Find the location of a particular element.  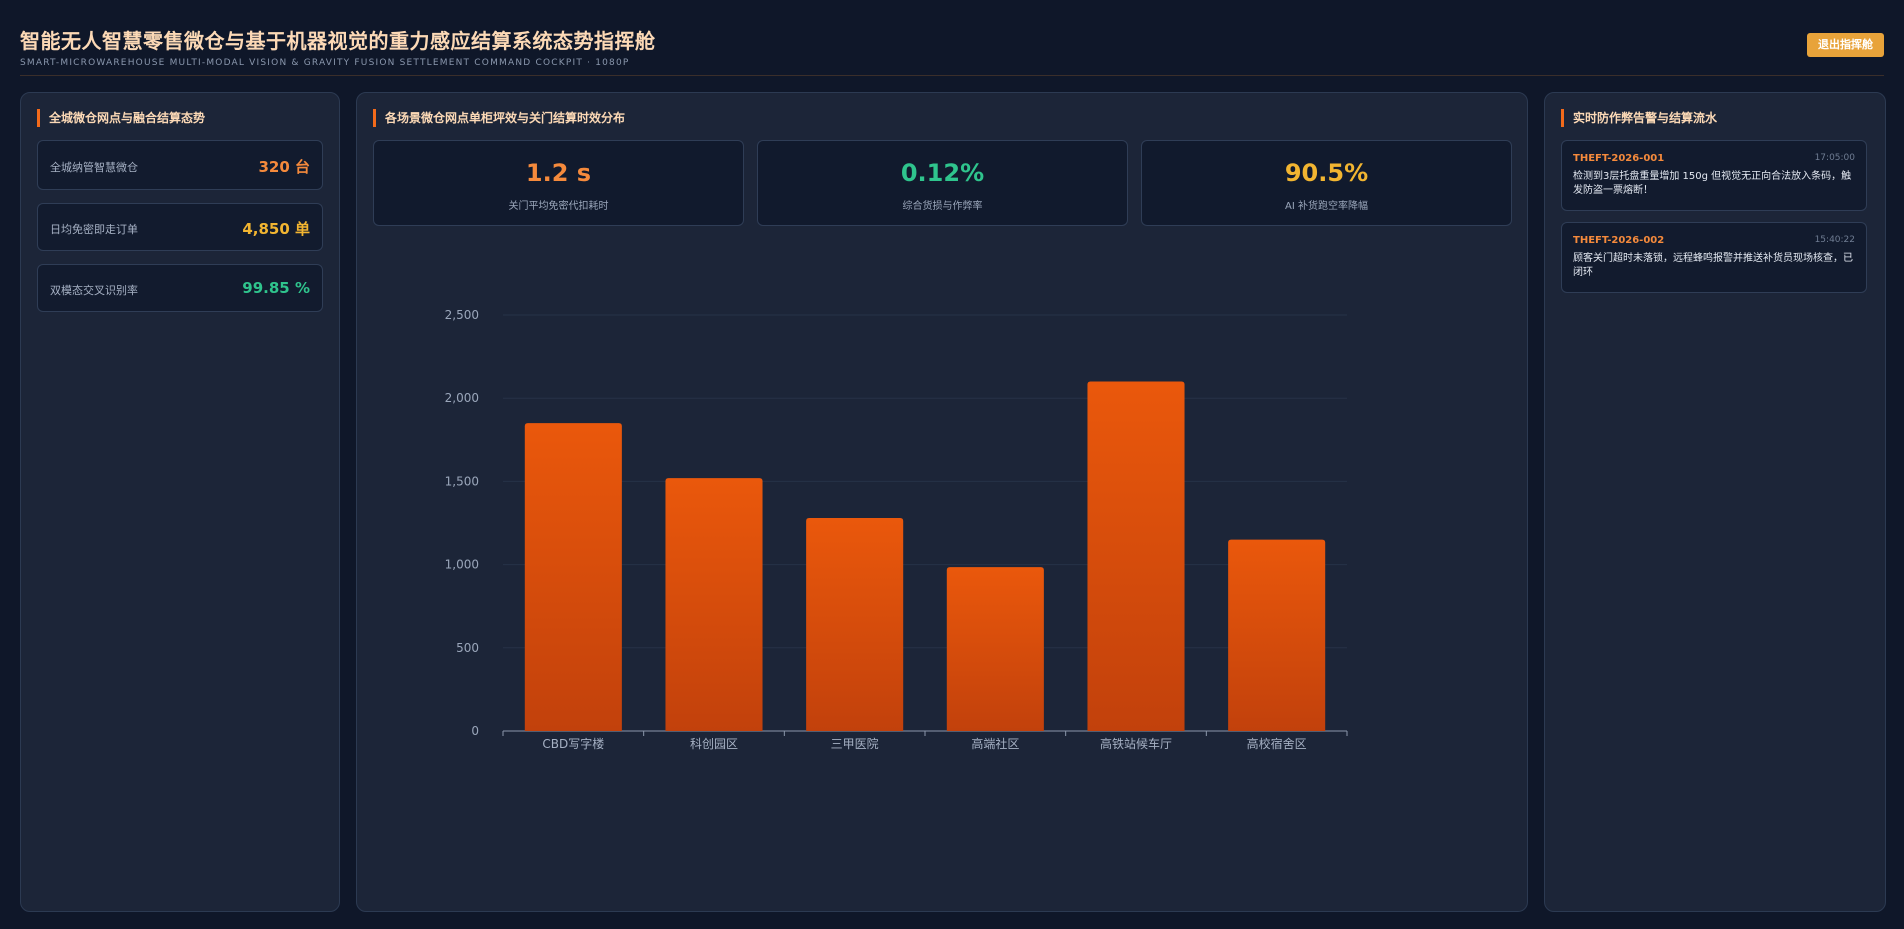

stat-card-daily-orders: 日均免密即走订单 4,850 单 is located at coordinates (180, 227).